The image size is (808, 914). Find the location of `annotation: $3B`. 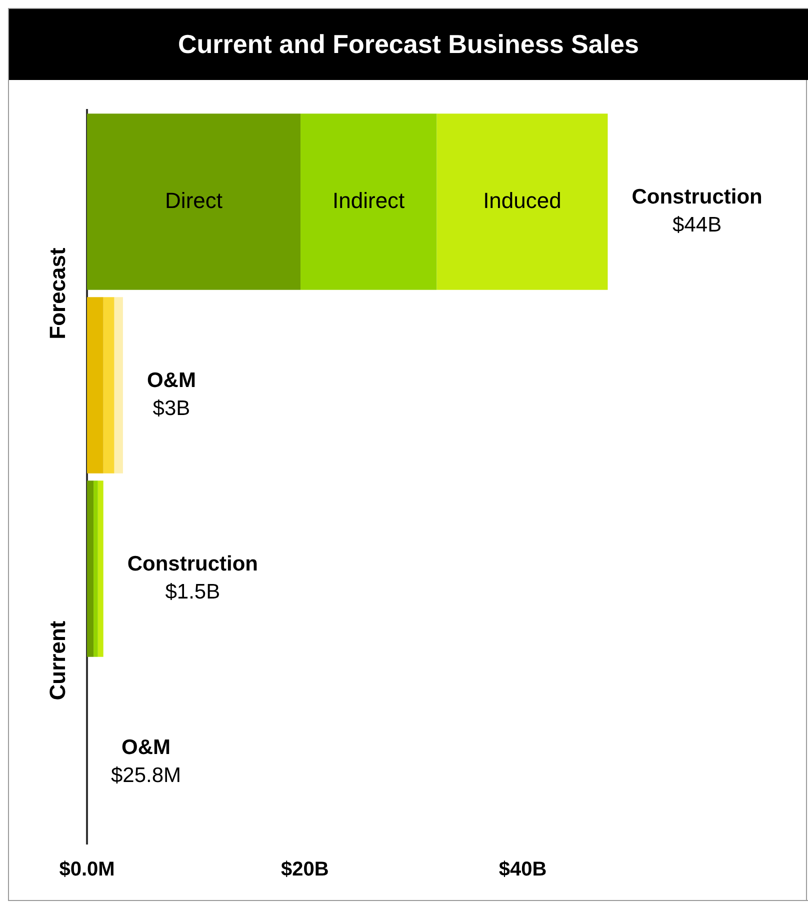

annotation: $3B is located at coordinates (171, 408).